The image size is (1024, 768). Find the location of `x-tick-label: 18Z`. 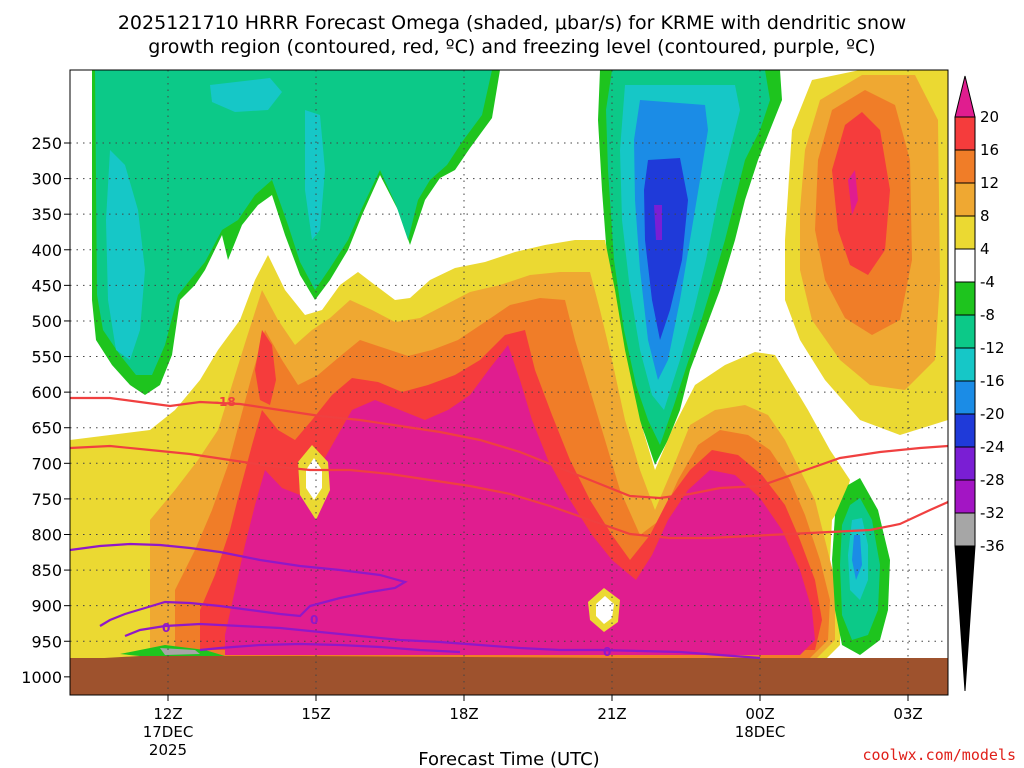

x-tick-label: 18Z is located at coordinates (463, 714).